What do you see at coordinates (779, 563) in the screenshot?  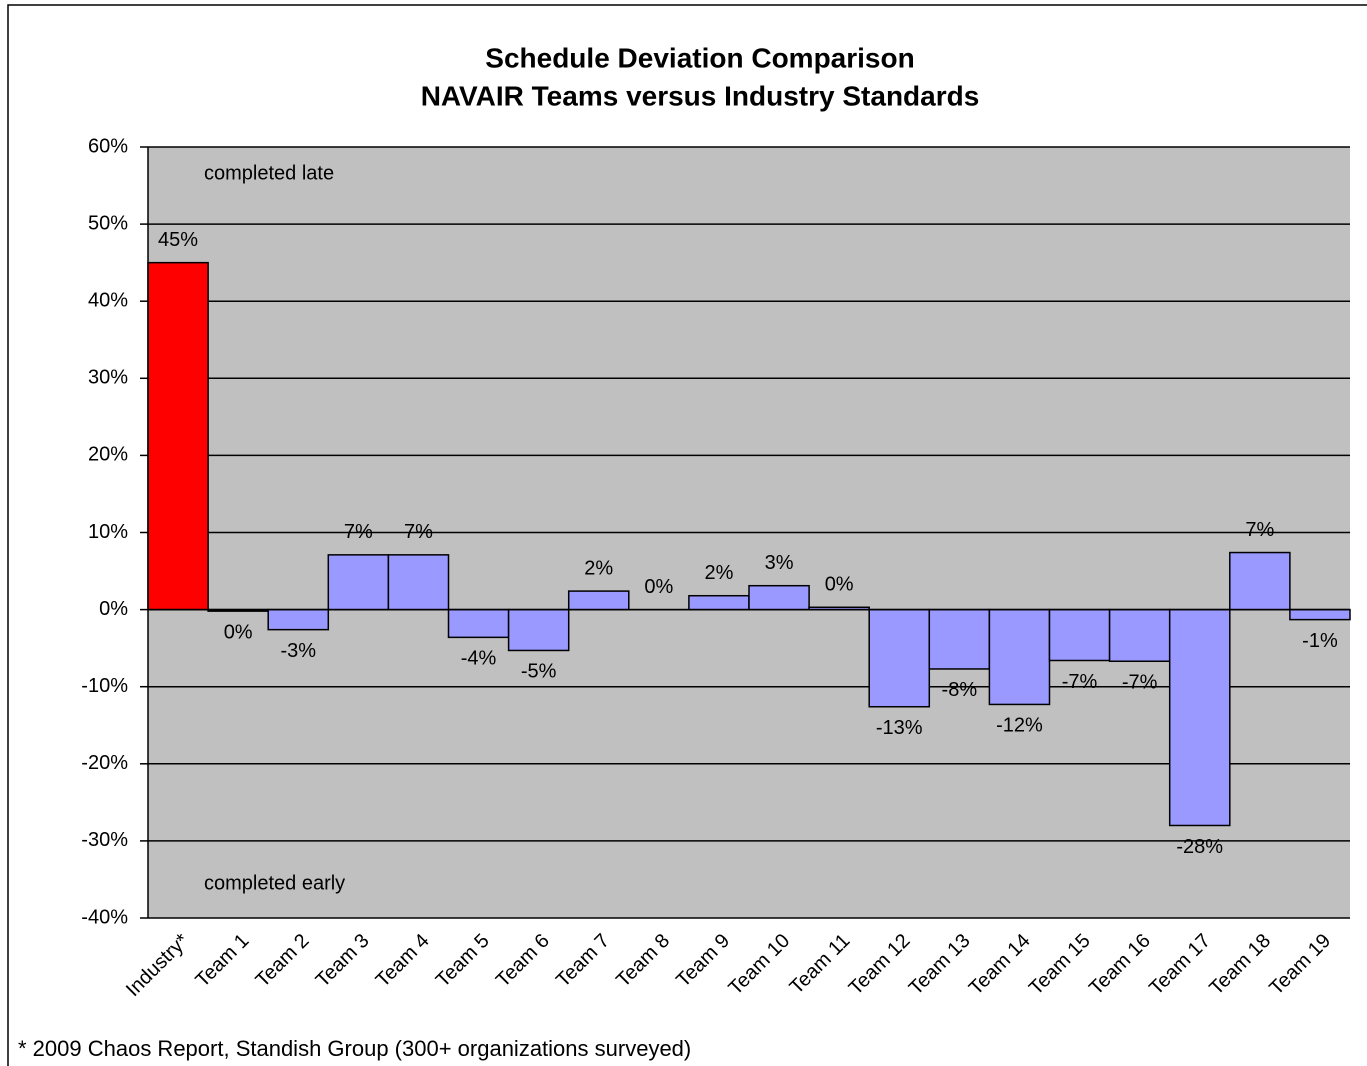 I see `data-label: 3%` at bounding box center [779, 563].